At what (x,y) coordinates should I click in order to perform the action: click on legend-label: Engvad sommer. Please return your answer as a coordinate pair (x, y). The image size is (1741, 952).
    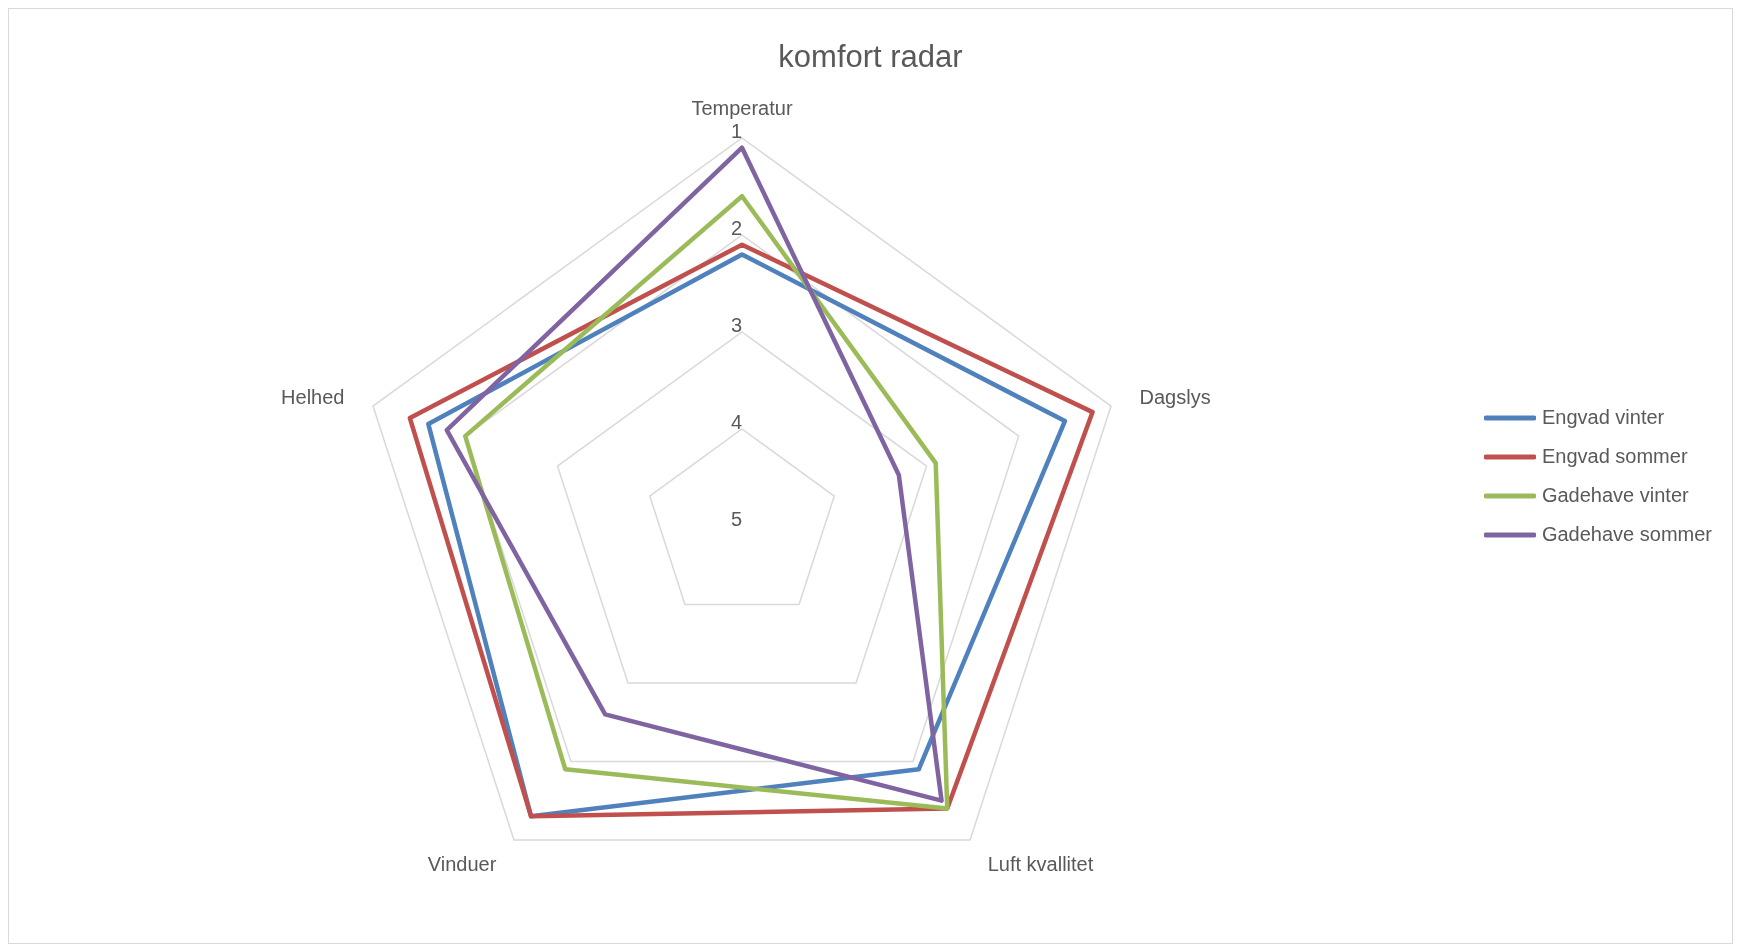
    Looking at the image, I should click on (1614, 456).